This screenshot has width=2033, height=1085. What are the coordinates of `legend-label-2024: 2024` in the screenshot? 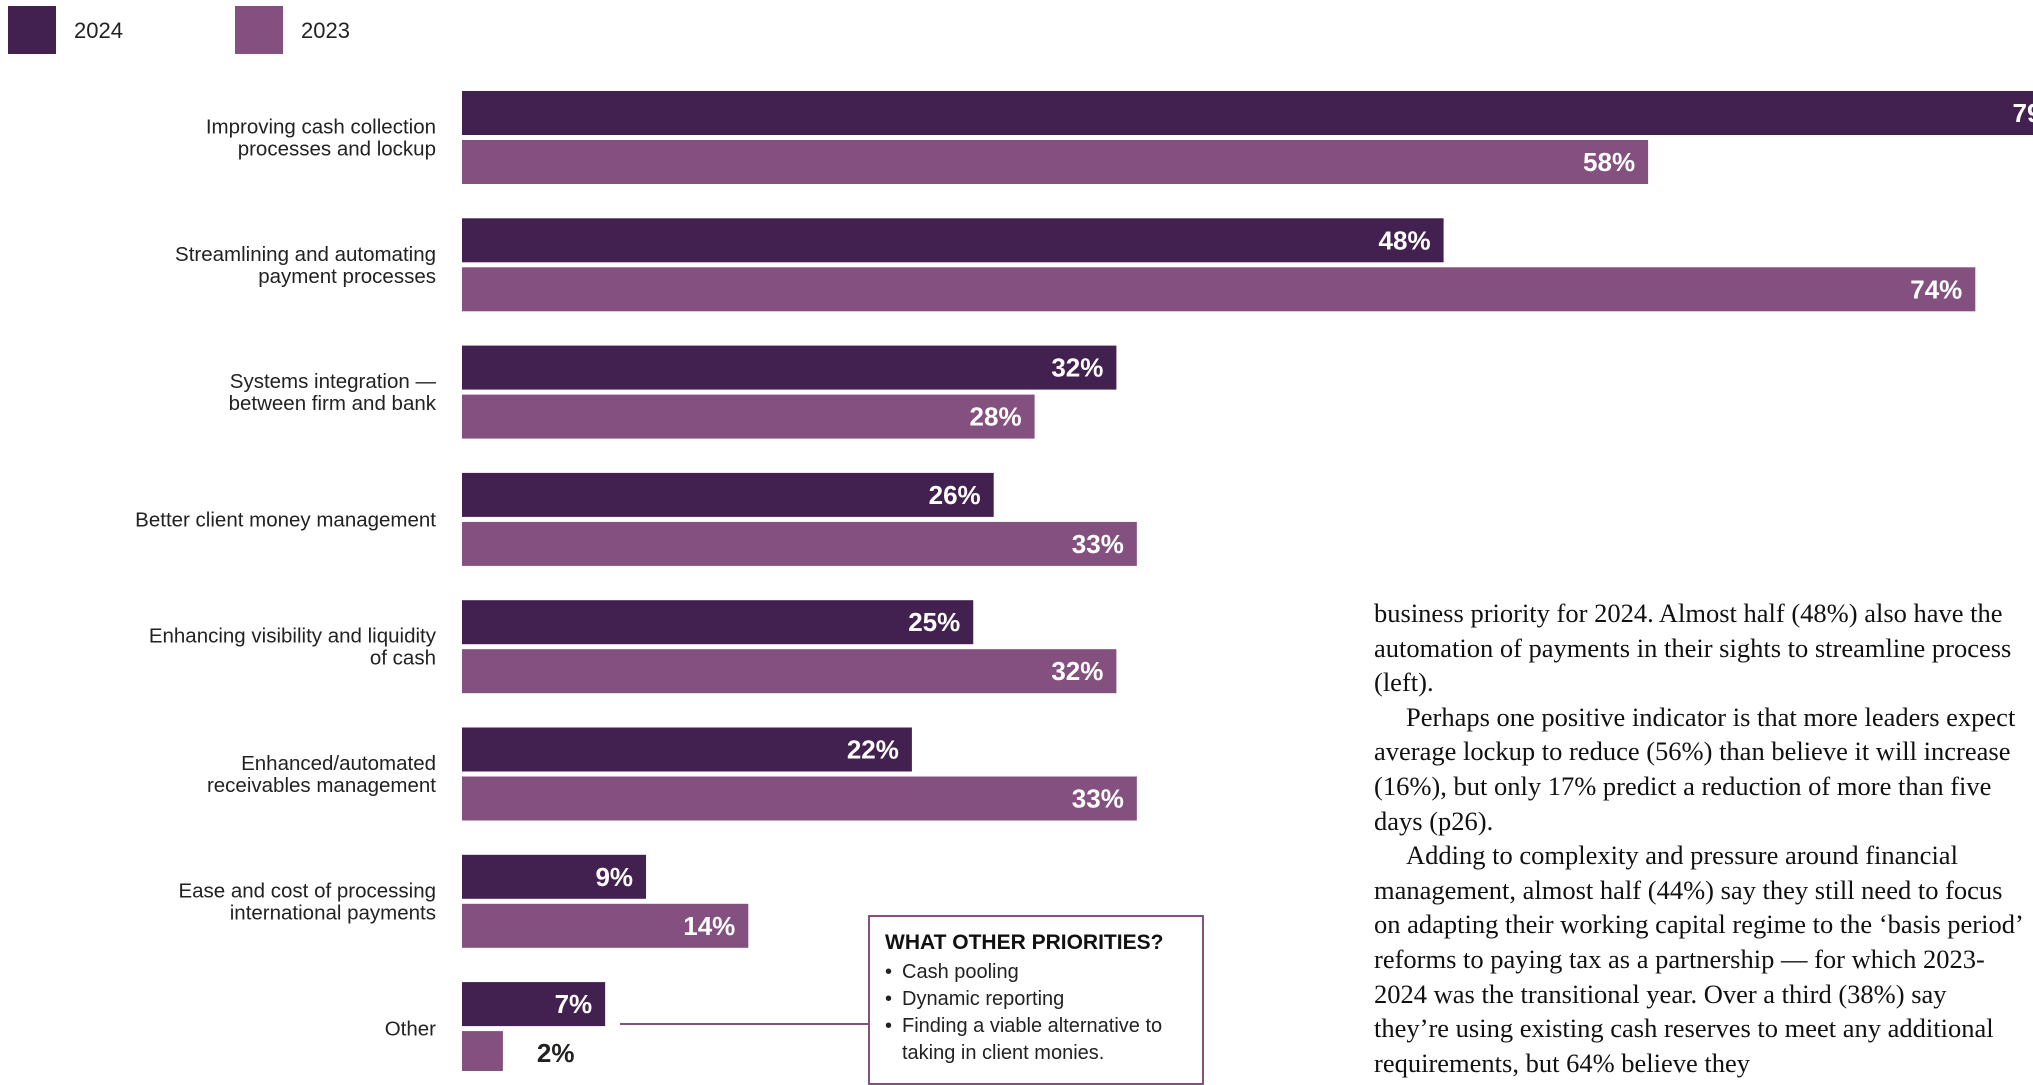 It's located at (98, 30).